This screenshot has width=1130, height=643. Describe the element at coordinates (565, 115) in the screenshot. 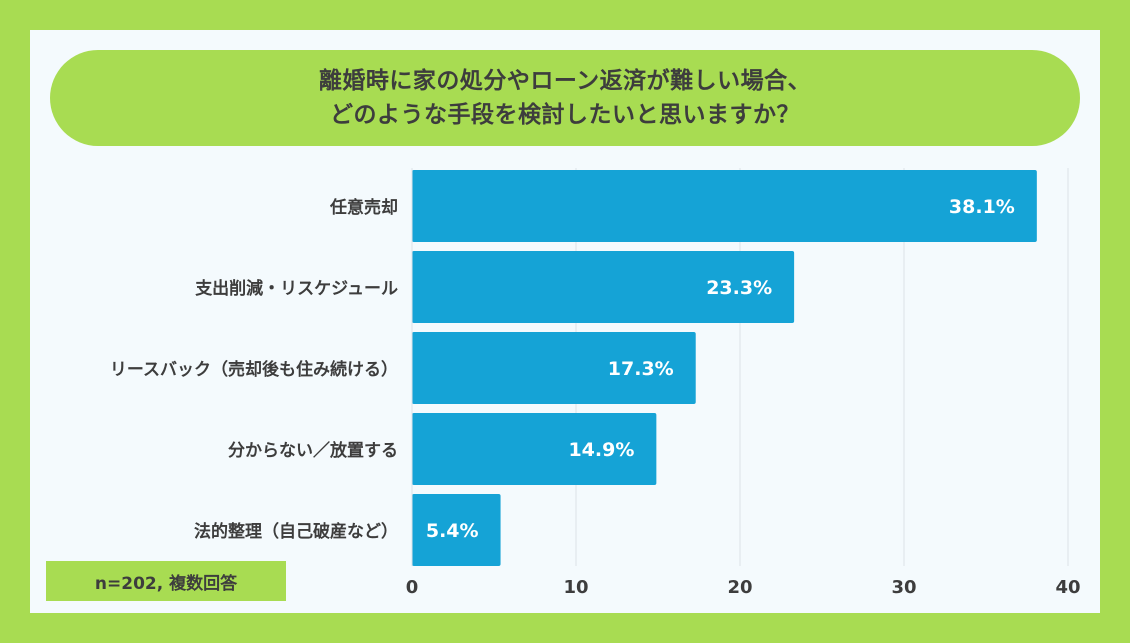

I see `title-line-2: どのような手段を検討したいと思いますか？` at that location.